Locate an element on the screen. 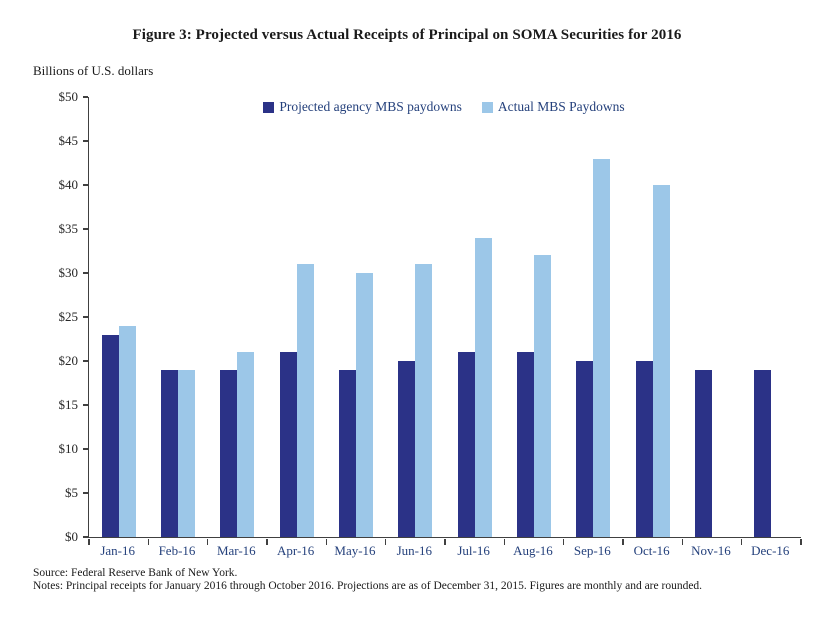 This screenshot has width=814, height=624. x-axis-label-Feb-16: Feb-16 is located at coordinates (177, 550).